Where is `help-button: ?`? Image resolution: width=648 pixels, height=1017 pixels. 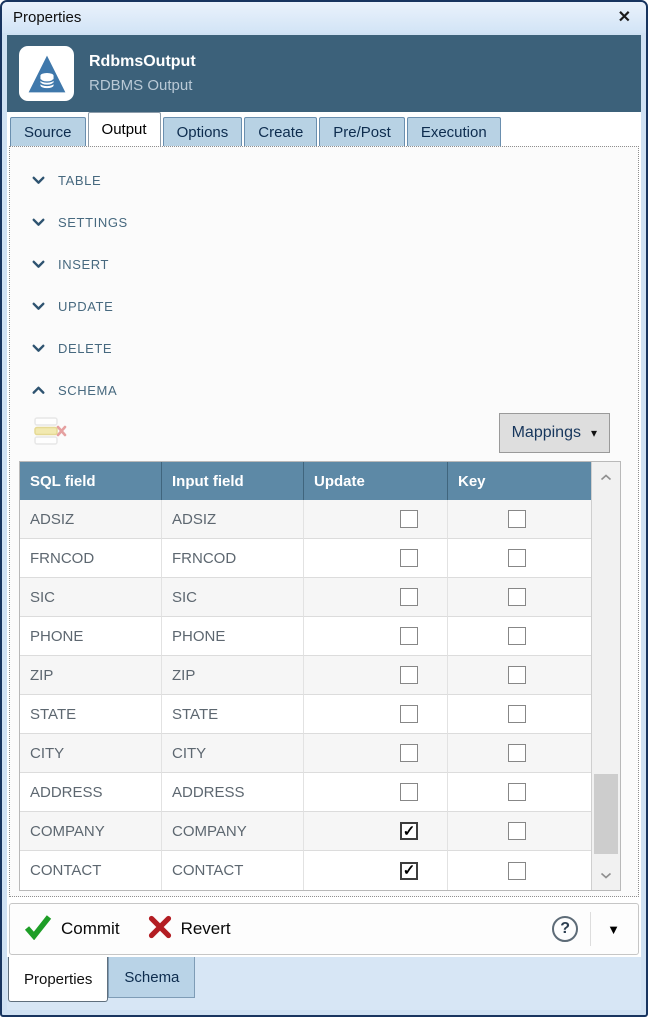
help-button: ? is located at coordinates (565, 929).